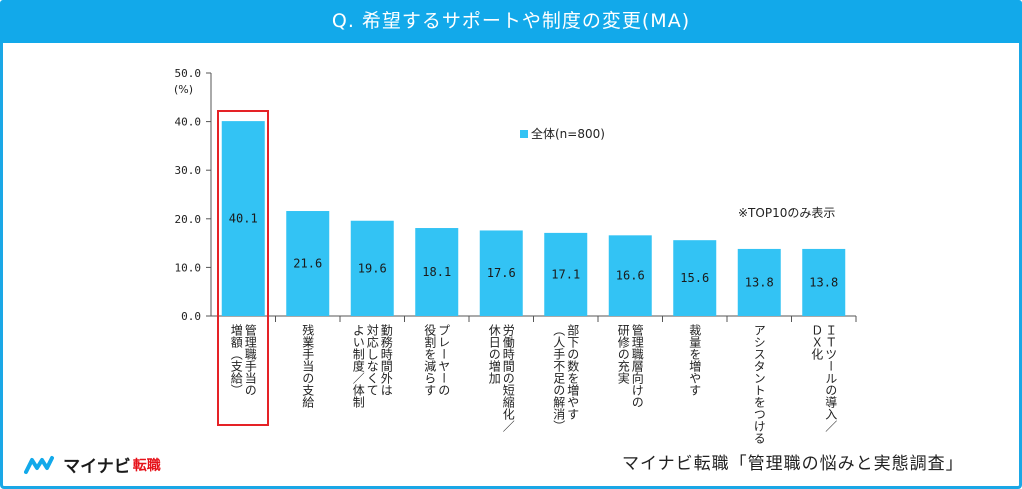 Image resolution: width=1022 pixels, height=489 pixels. I want to click on x-category-label: 勤務時間外は 対応しなくて よい制度／体制, so click(372, 366).